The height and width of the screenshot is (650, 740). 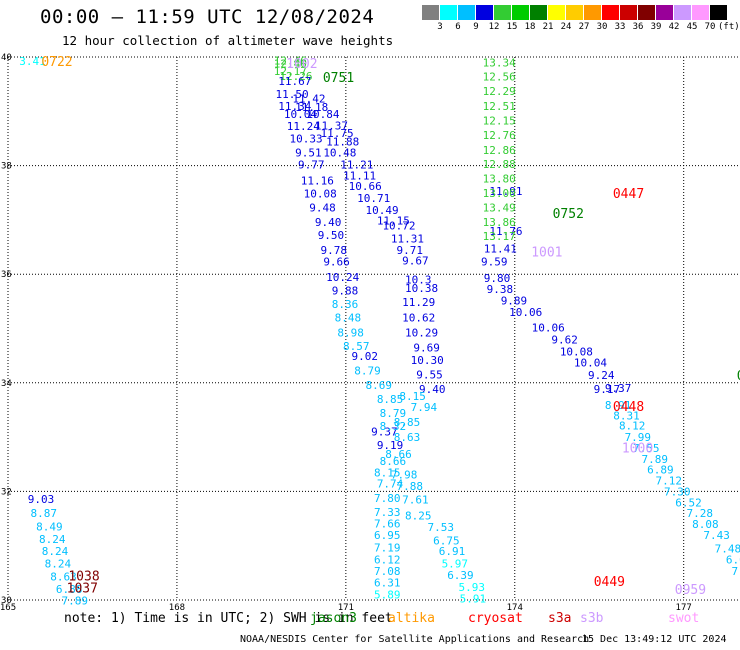 What do you see at coordinates (429, 375) in the screenshot?
I see `wave-height-point: 9.55` at bounding box center [429, 375].